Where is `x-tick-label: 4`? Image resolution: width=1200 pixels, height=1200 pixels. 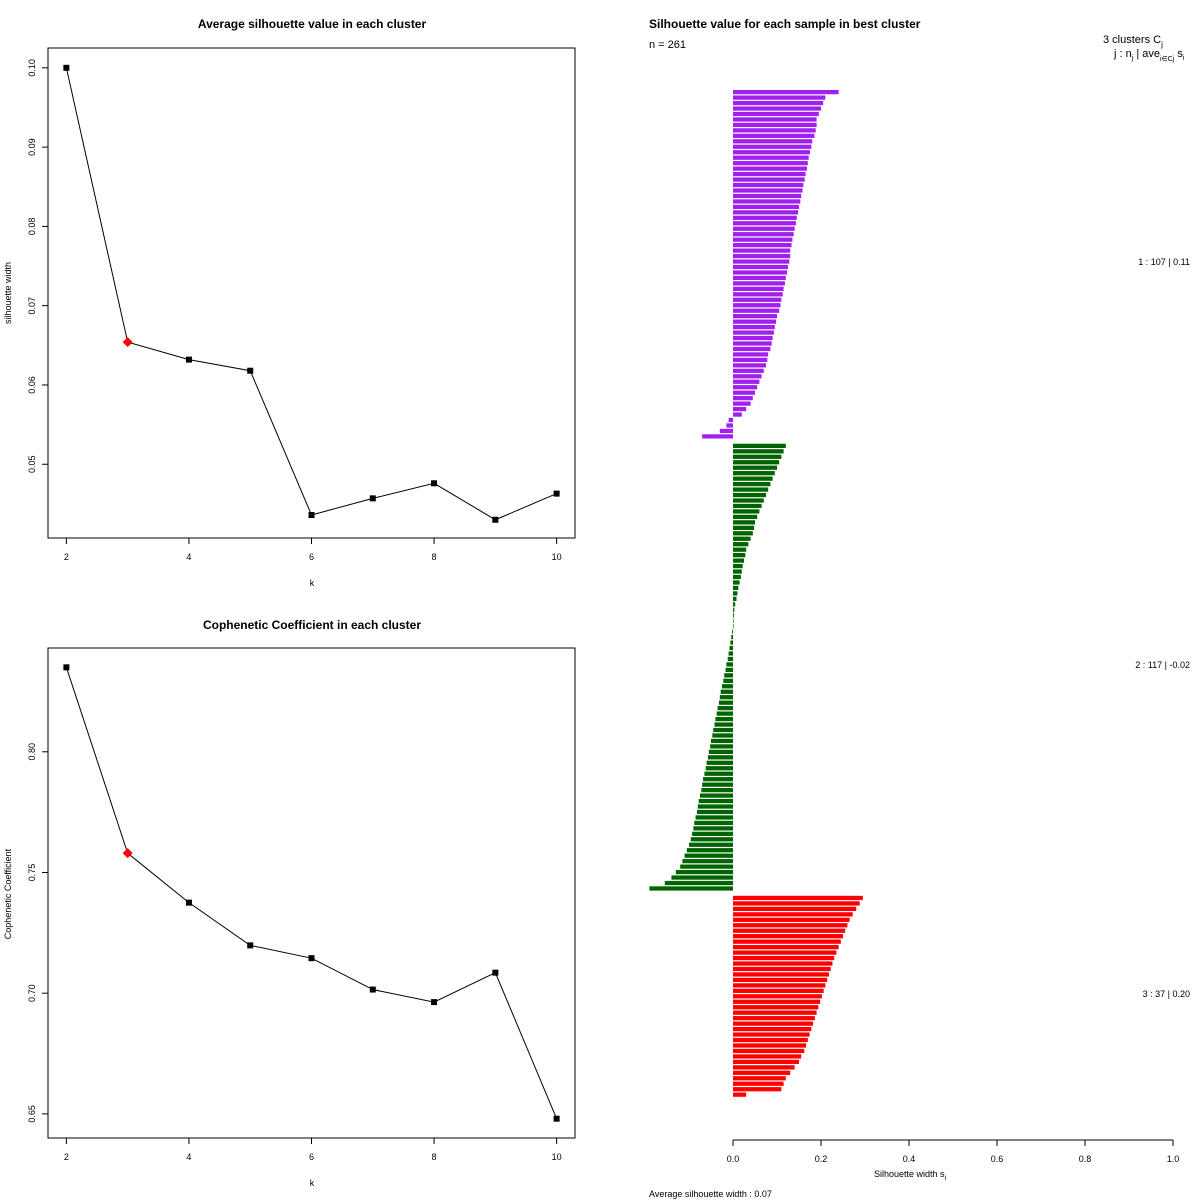 x-tick-label: 4 is located at coordinates (188, 1157).